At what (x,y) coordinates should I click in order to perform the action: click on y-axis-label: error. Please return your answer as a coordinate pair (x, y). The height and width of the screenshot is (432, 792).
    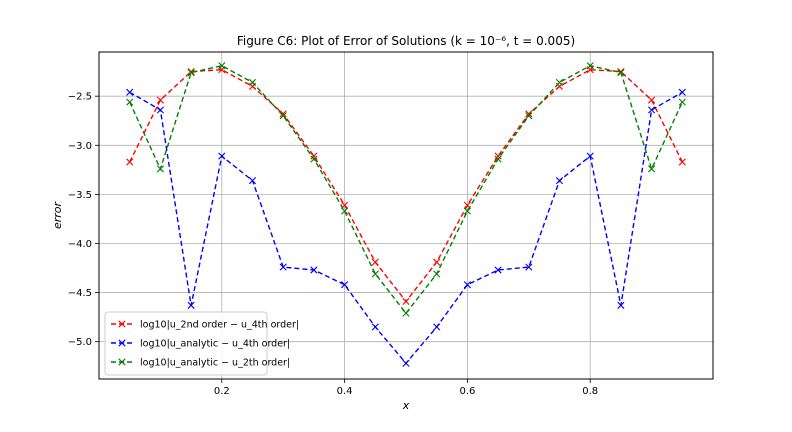
    Looking at the image, I should click on (57, 214).